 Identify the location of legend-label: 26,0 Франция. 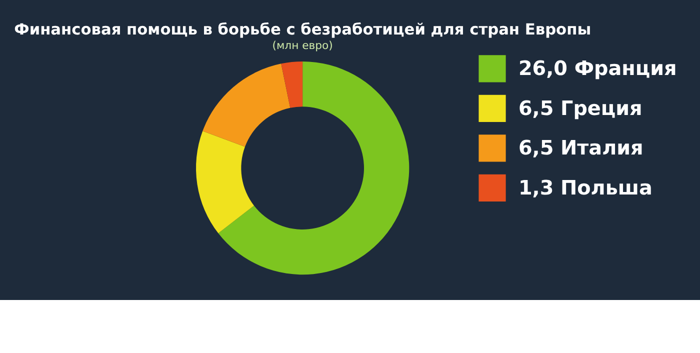
(597, 68).